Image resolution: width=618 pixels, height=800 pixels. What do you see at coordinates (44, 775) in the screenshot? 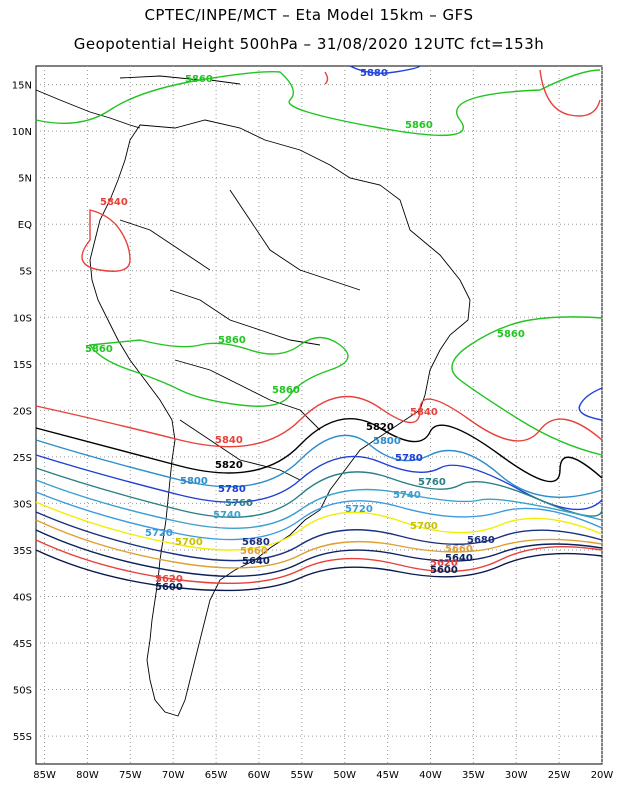
I see `lon-tick-label: 85W` at bounding box center [44, 775].